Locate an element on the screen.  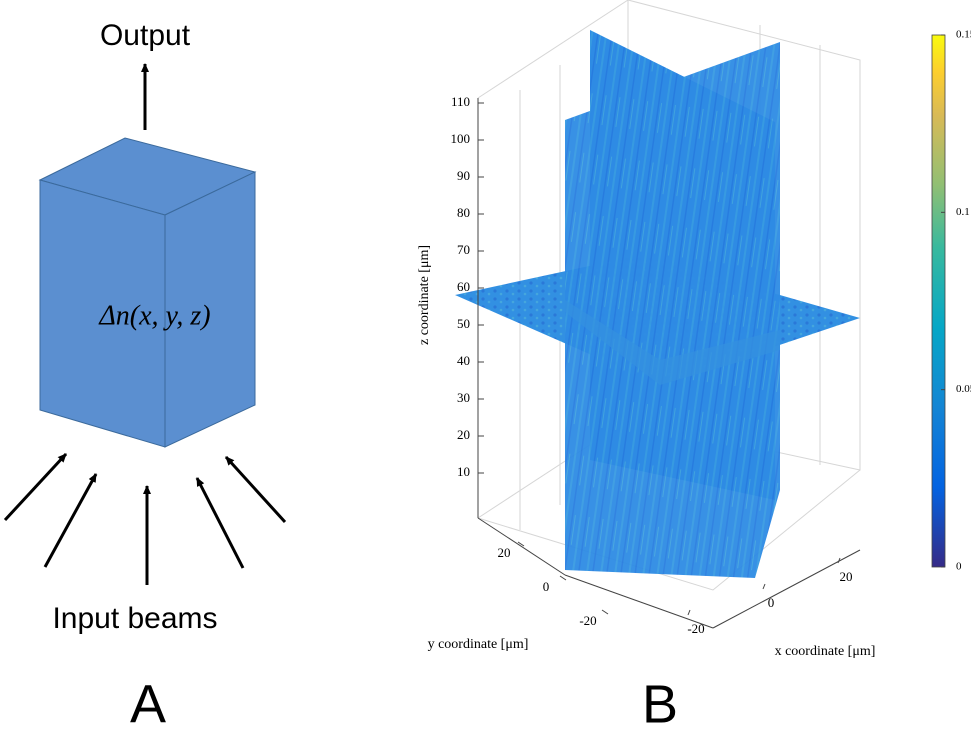
input-label: Input beams is located at coordinates (134, 618).